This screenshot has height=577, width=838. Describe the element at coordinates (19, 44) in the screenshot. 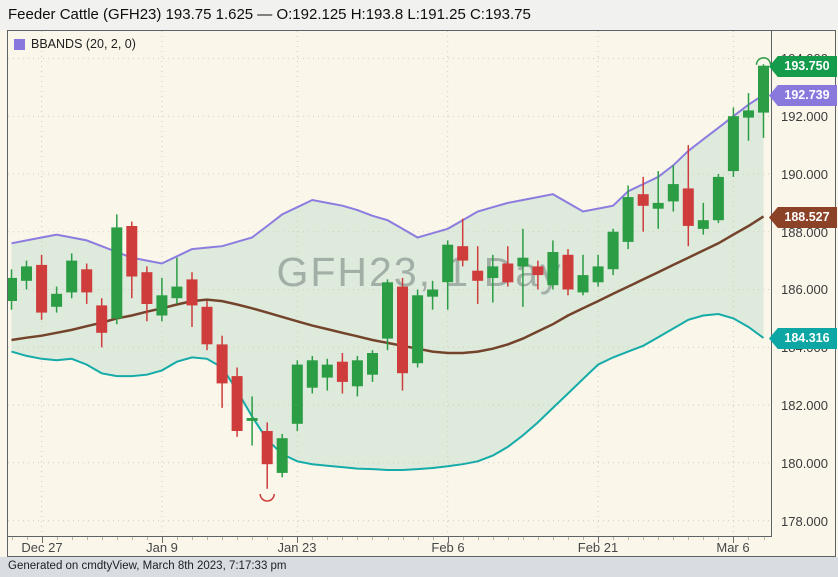

I see `legend-swatch-icon` at that location.